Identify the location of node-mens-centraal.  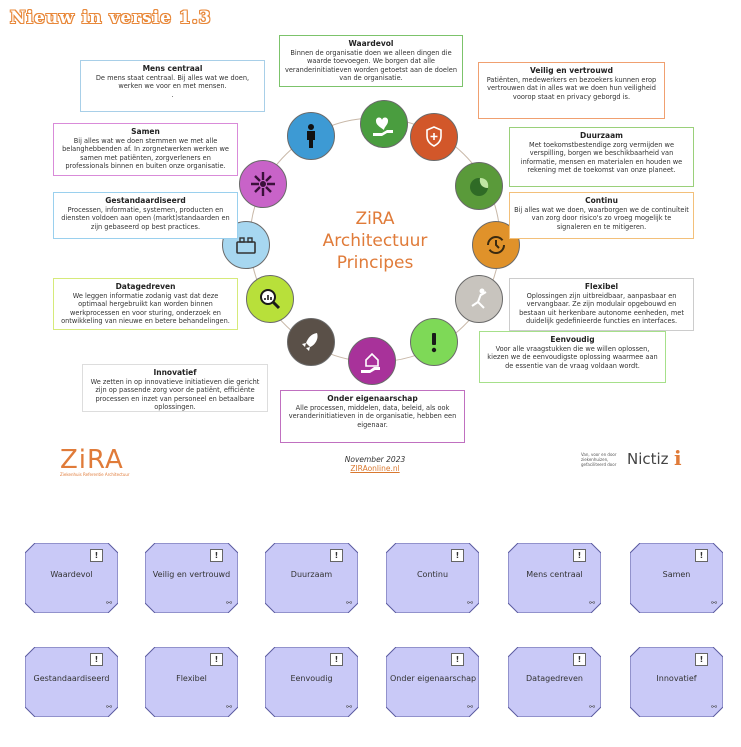
(311, 136).